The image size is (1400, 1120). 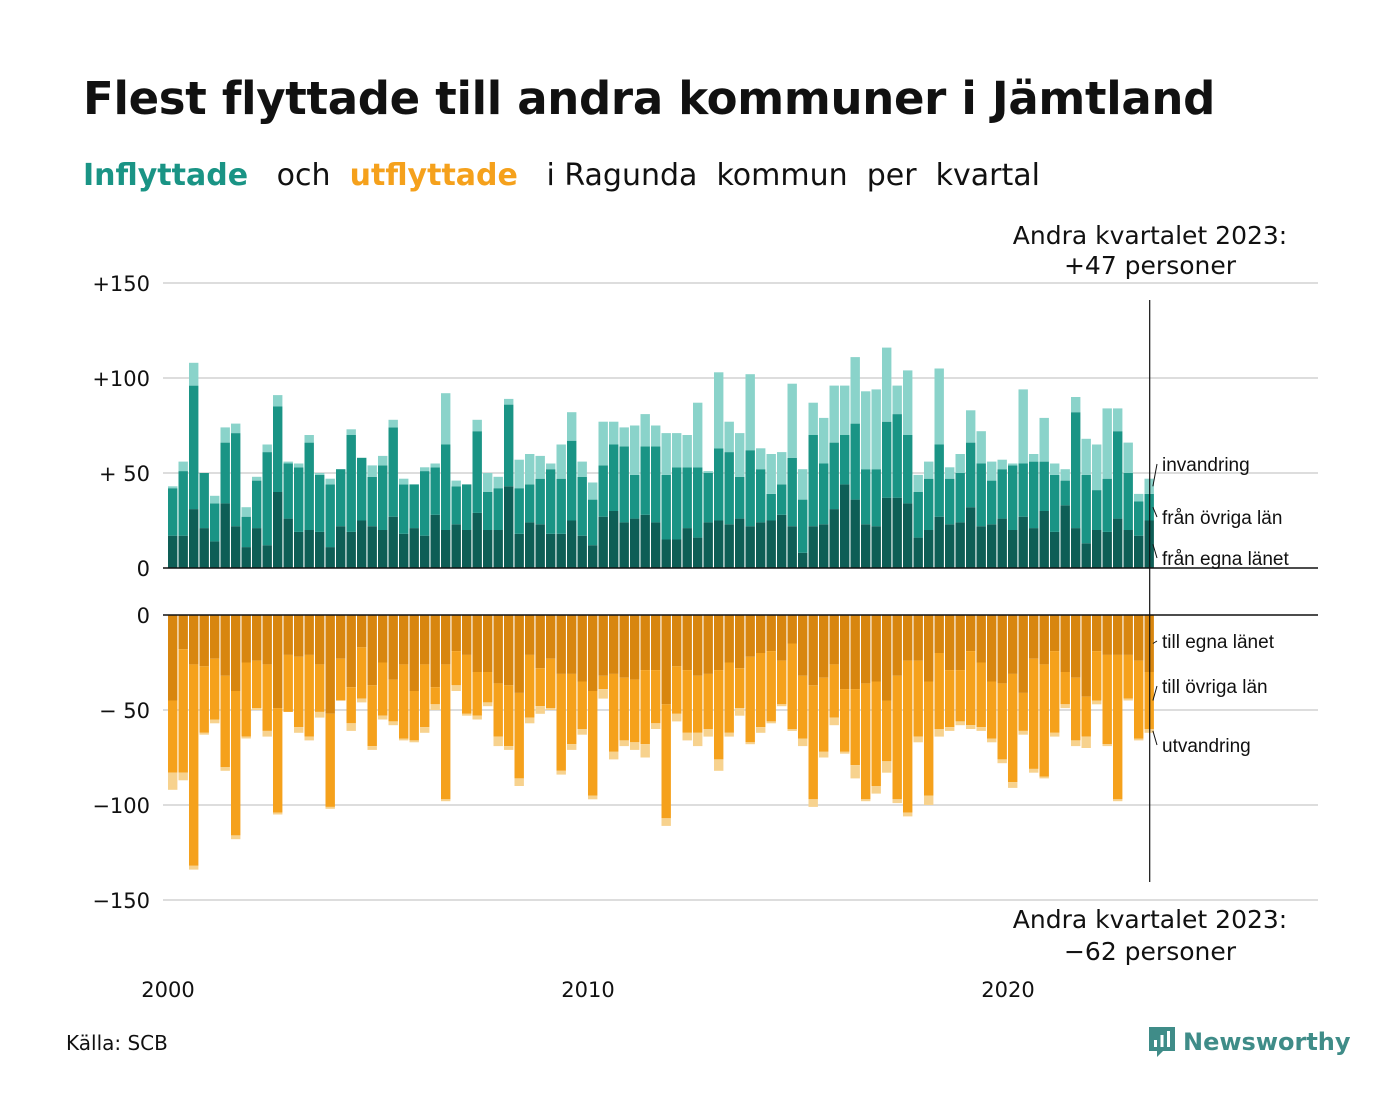 I want to click on x-tick-label: 2000, so click(x=167, y=990).